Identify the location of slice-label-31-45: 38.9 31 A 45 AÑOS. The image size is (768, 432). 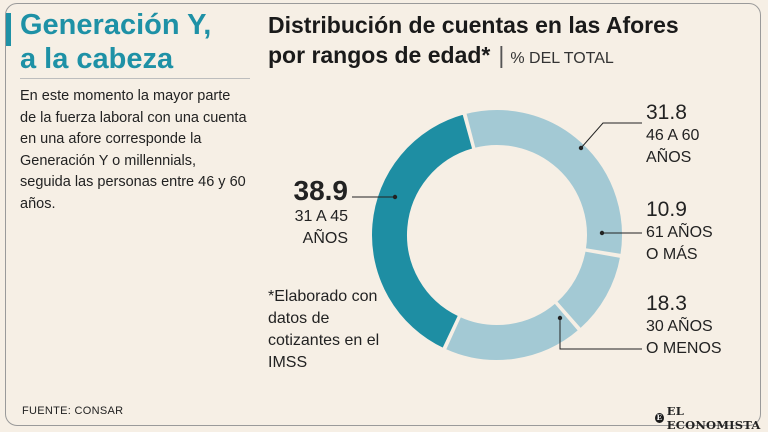
(305, 212).